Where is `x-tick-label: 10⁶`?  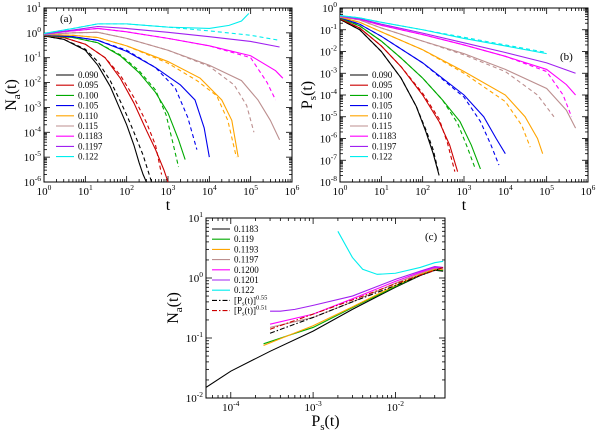
x-tick-label: 10⁶ is located at coordinates (292, 190).